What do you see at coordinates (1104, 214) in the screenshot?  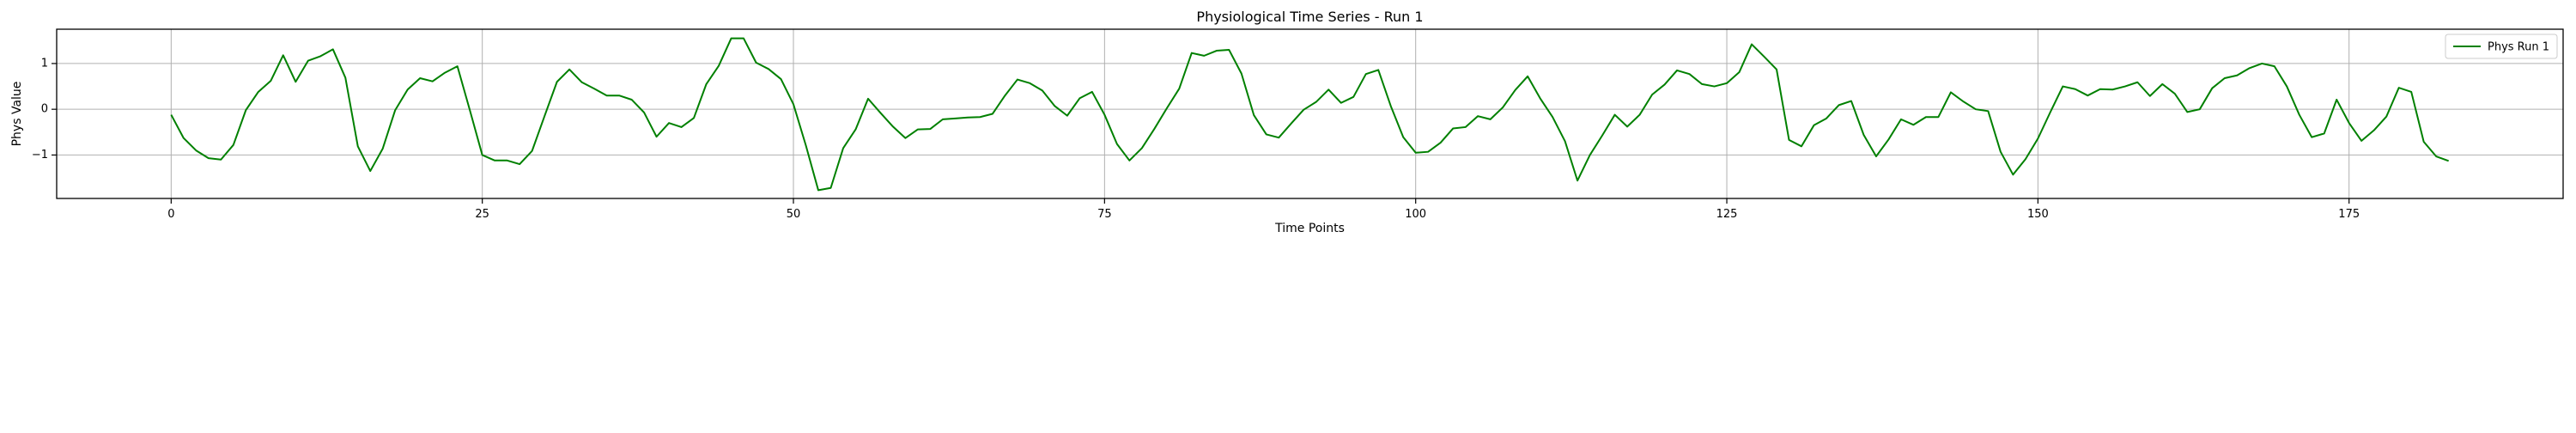 I see `x-tick-label: 75` at bounding box center [1104, 214].